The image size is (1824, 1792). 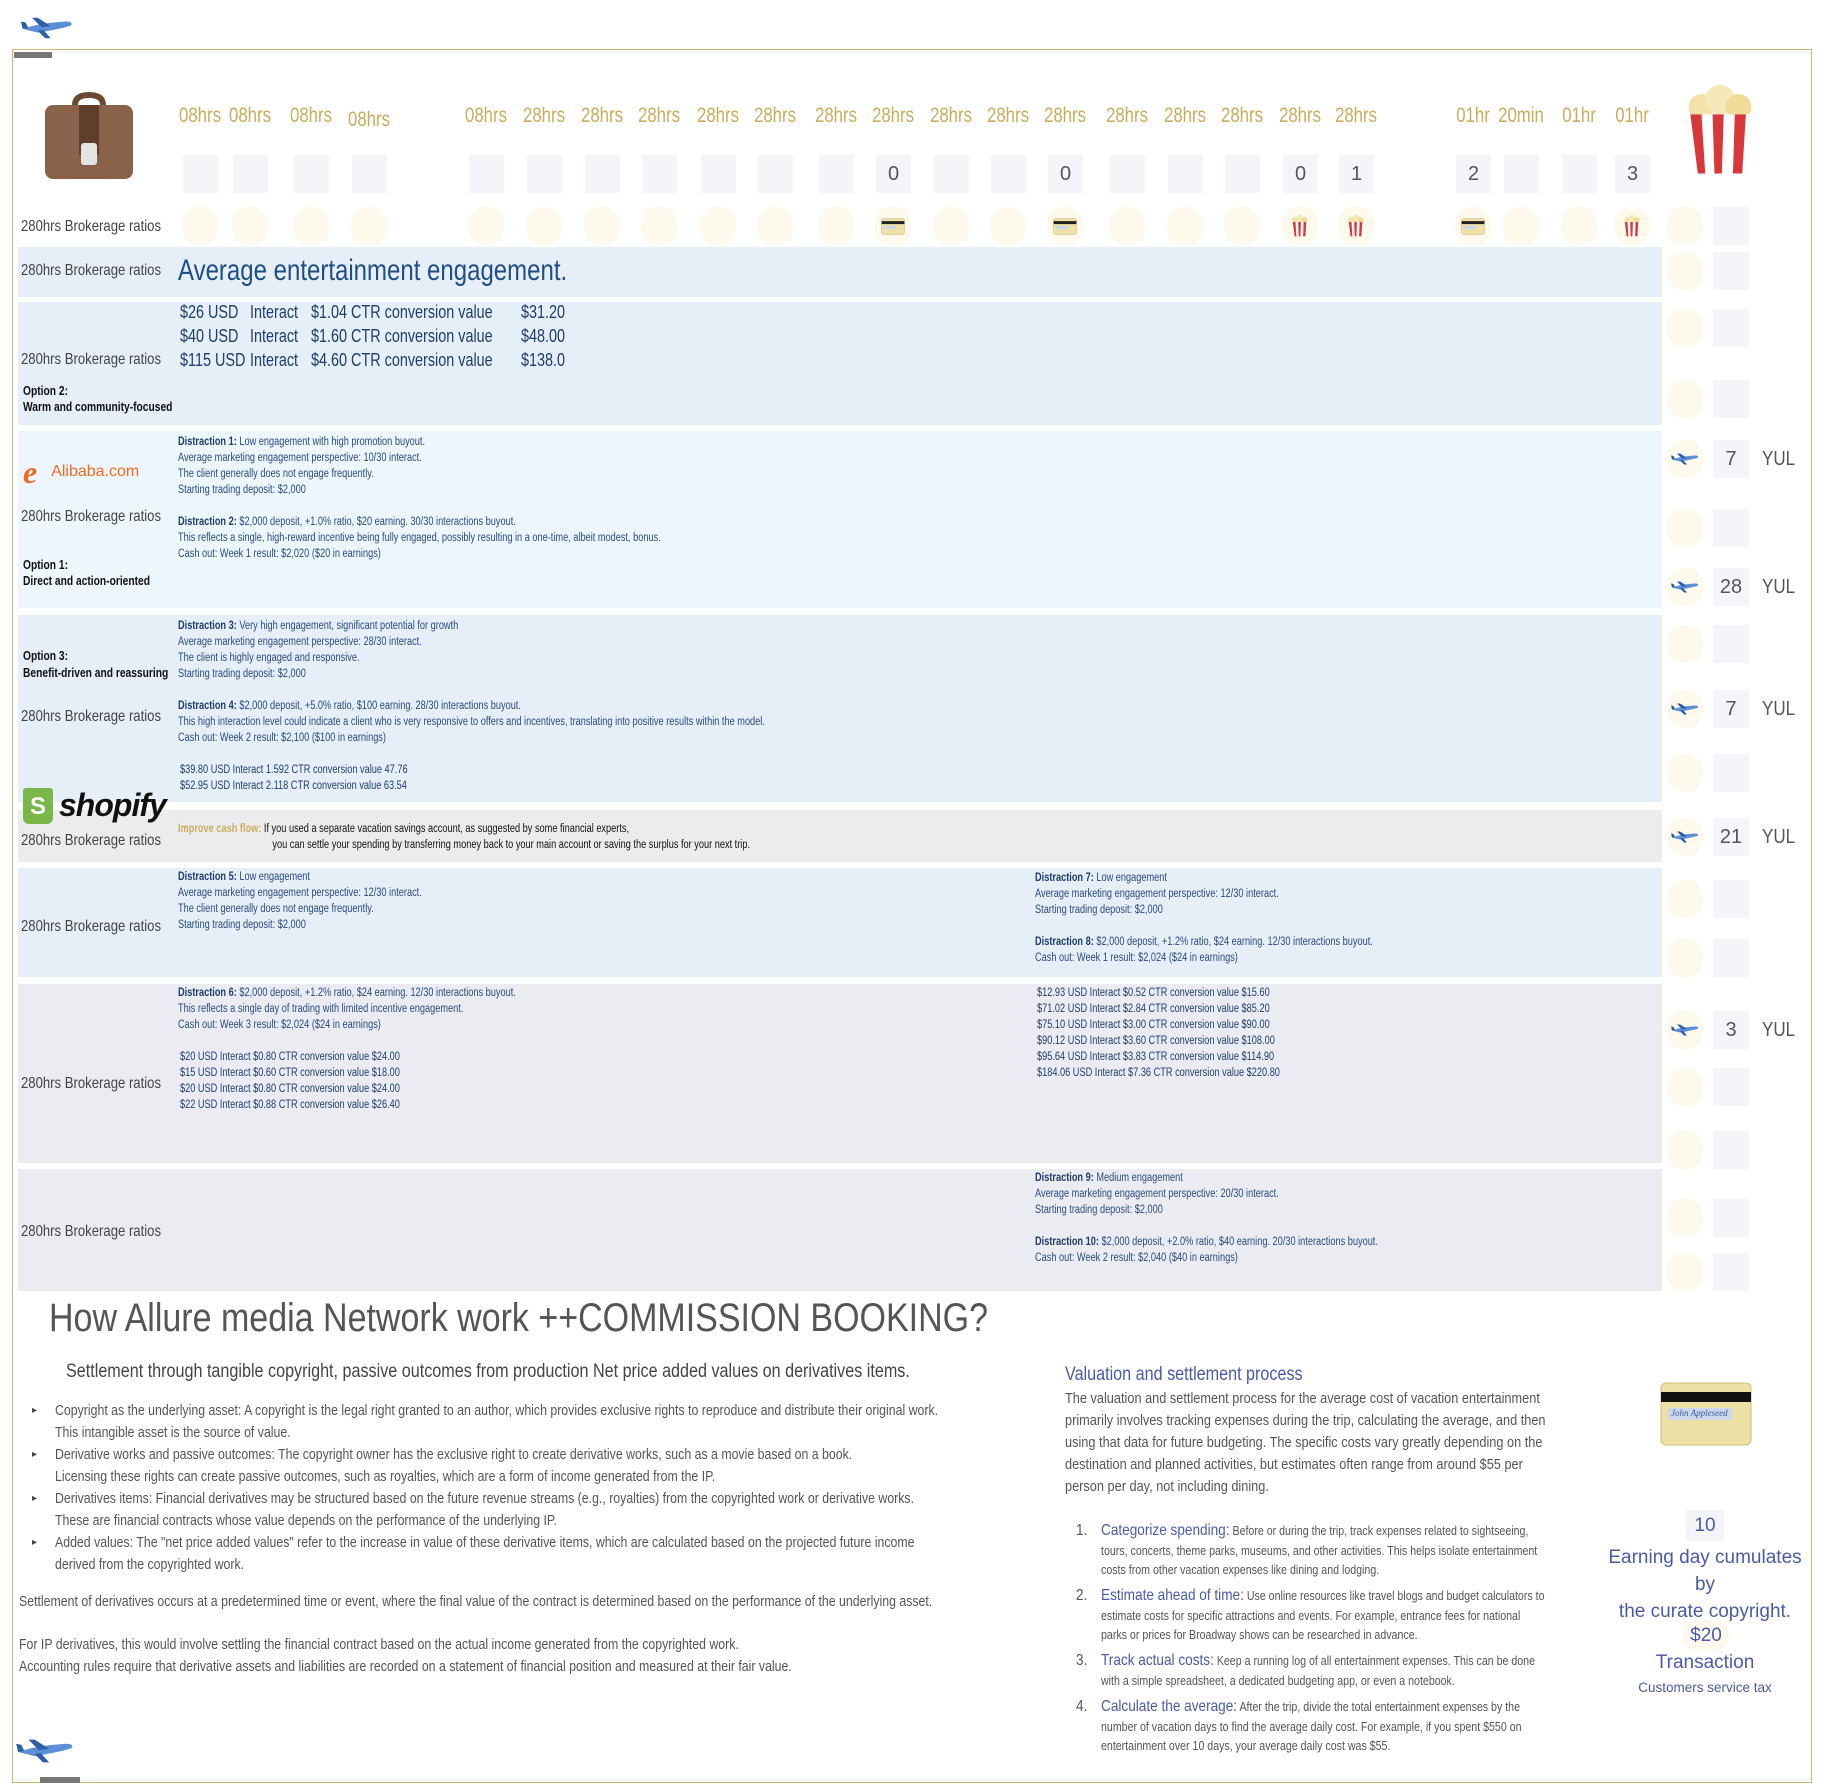 What do you see at coordinates (274, 360) in the screenshot?
I see `price-cell: Interact` at bounding box center [274, 360].